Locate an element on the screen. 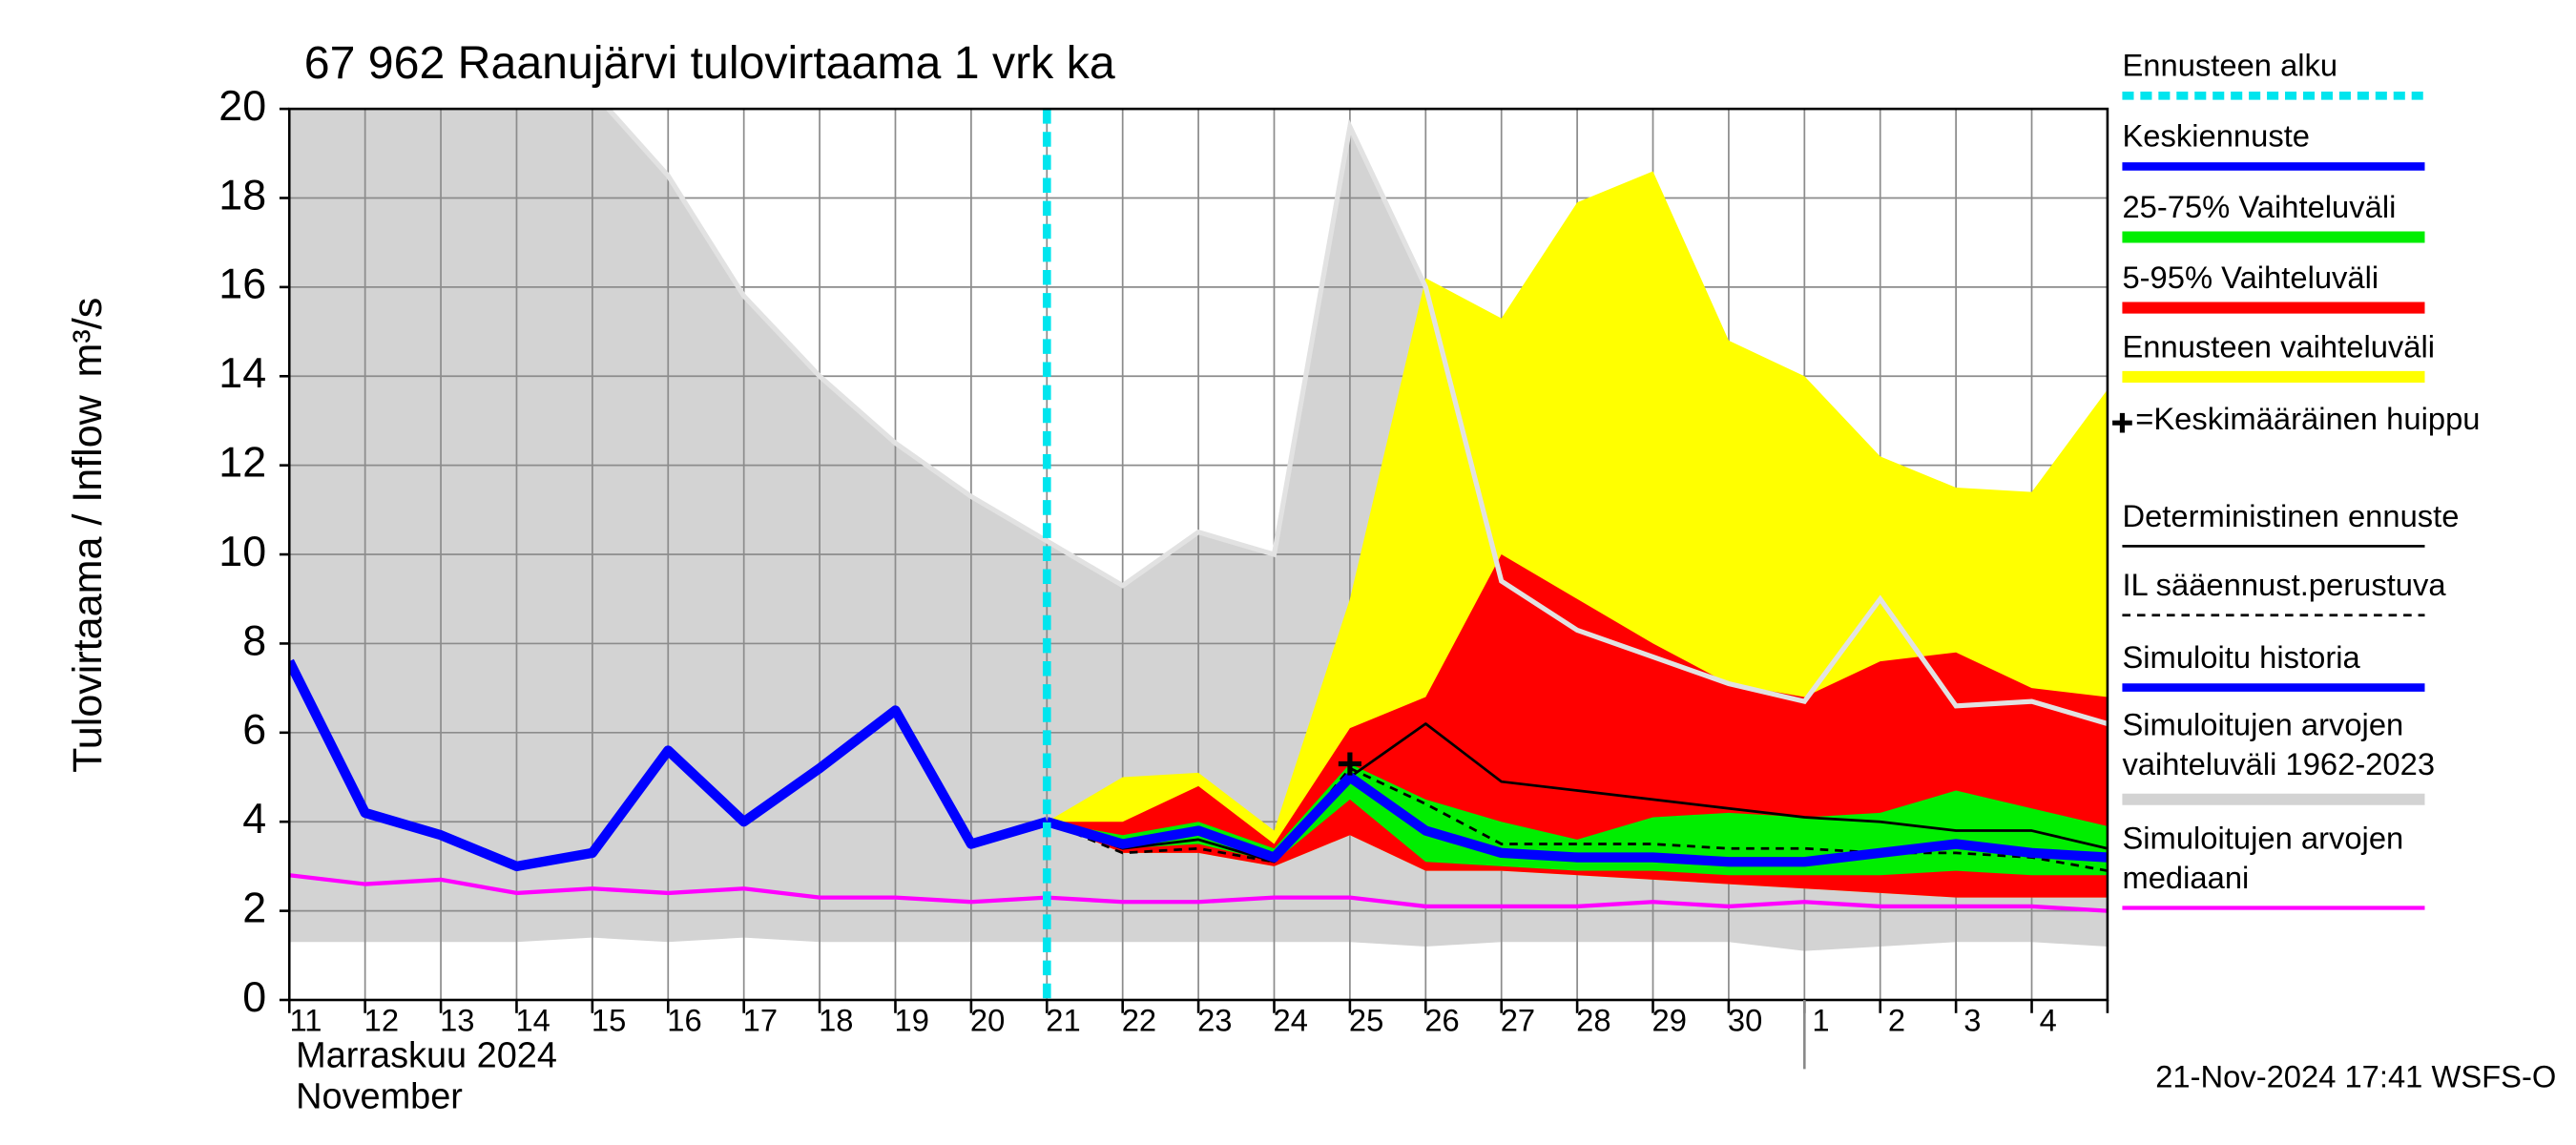 This screenshot has width=2576, height=1145. x-tick-label: 3 is located at coordinates (1972, 1021).